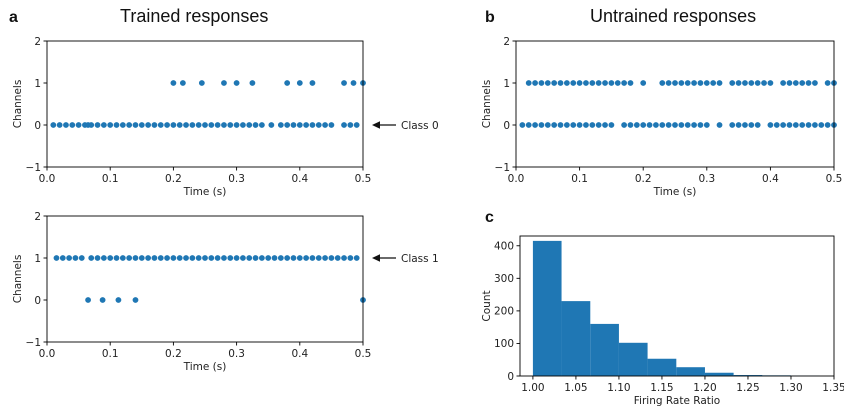 Image resolution: width=844 pixels, height=409 pixels. What do you see at coordinates (504, 312) in the screenshot?
I see `y-tick-label: 200` at bounding box center [504, 312].